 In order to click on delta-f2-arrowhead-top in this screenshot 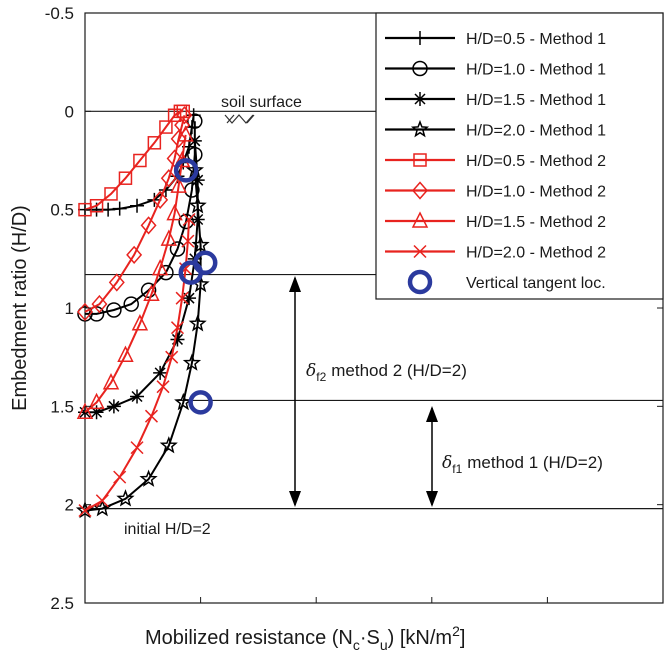, I will do `click(295, 284)`.